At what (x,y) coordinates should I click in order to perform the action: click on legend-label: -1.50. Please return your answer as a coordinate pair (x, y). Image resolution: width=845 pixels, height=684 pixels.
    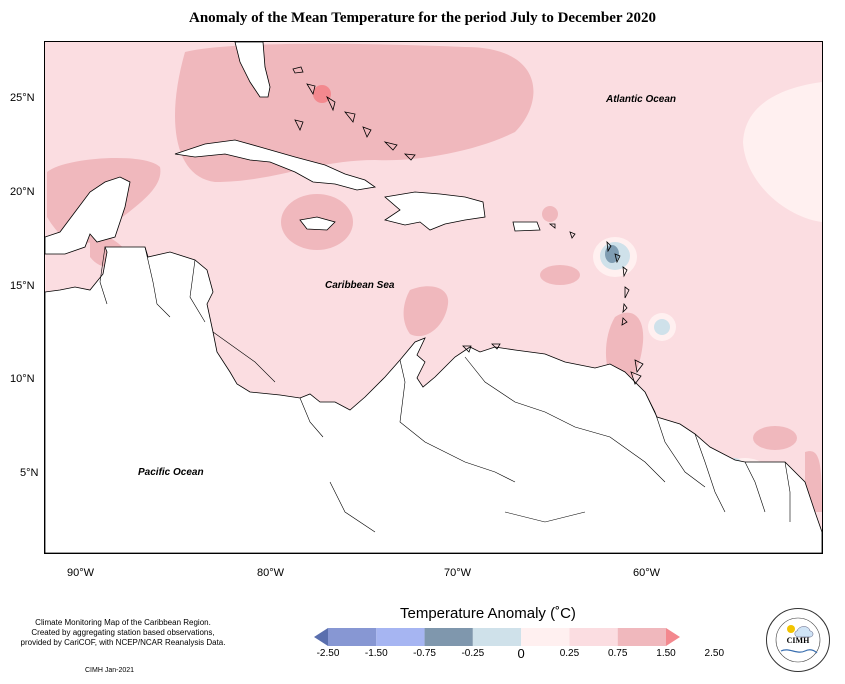
    Looking at the image, I should click on (376, 653).